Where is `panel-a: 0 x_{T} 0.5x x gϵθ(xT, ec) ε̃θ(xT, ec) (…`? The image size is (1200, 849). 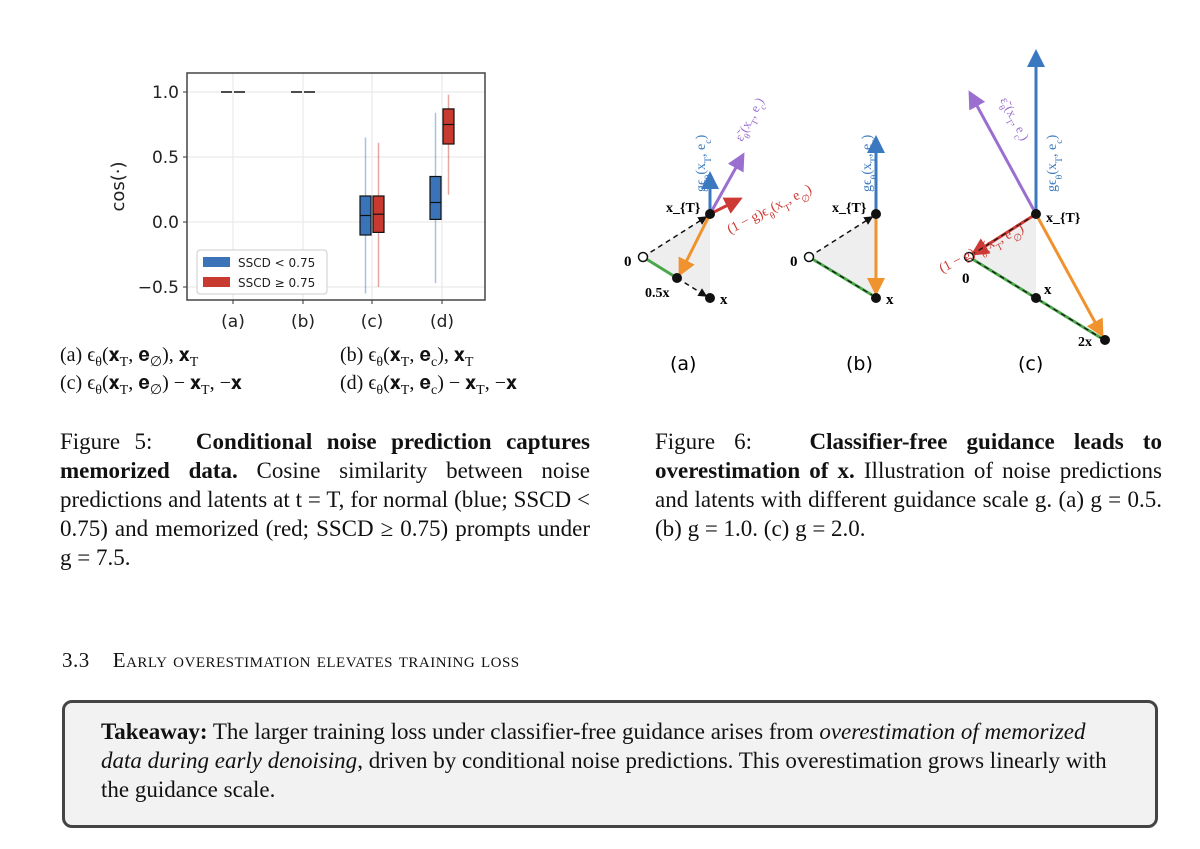
panel-a: 0 x_{T} 0.5x x gϵθ(xT, ec) ε̃θ(xT, ec) (… is located at coordinates (720, 235).